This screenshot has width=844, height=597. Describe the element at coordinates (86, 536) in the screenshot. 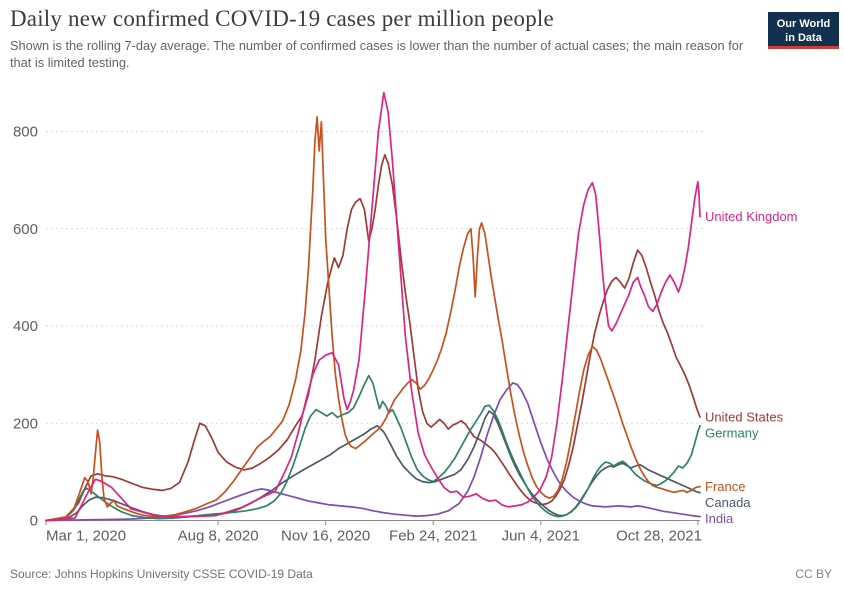

I see `x-axis-tick-label: Mar 1, 2020` at that location.